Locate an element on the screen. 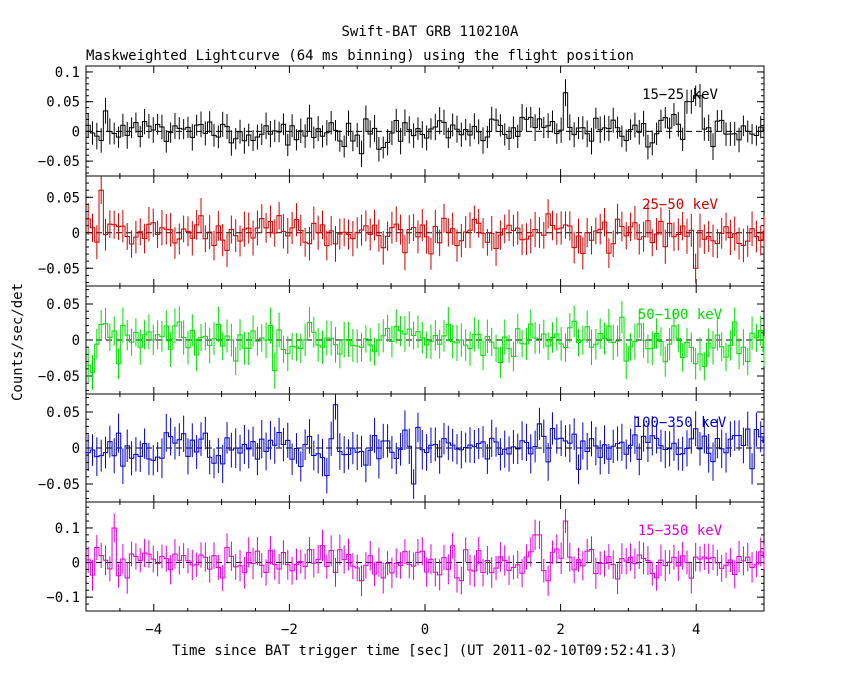  x-tick-label: −4 is located at coordinates (153, 630).